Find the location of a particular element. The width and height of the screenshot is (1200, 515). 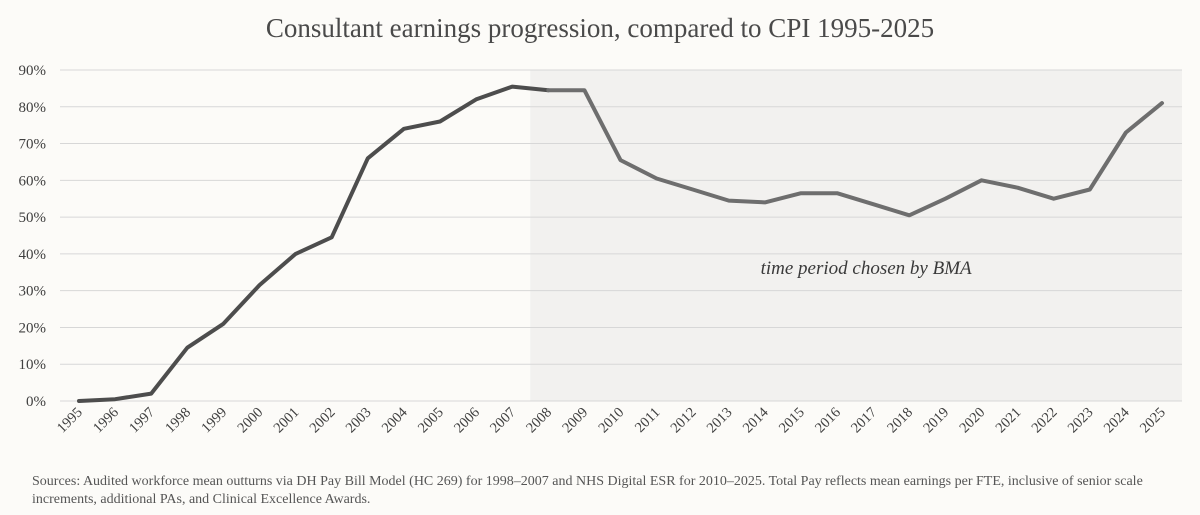

x-tick-label: 2003 is located at coordinates (359, 421).